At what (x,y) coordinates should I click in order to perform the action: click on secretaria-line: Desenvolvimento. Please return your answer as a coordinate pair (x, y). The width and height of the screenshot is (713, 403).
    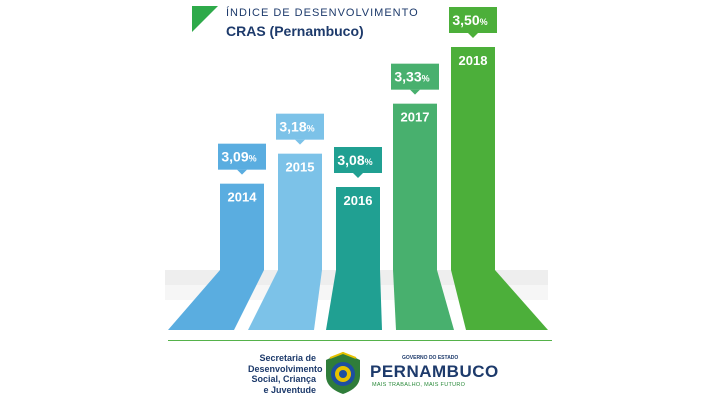
    Looking at the image, I should click on (285, 368).